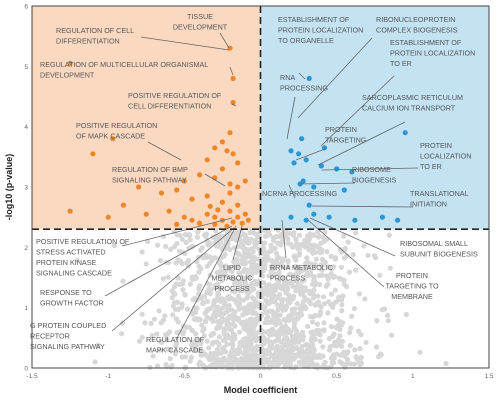 The width and height of the screenshot is (499, 400). What do you see at coordinates (26, 67) in the screenshot?
I see `y-tick-label: 5` at bounding box center [26, 67].